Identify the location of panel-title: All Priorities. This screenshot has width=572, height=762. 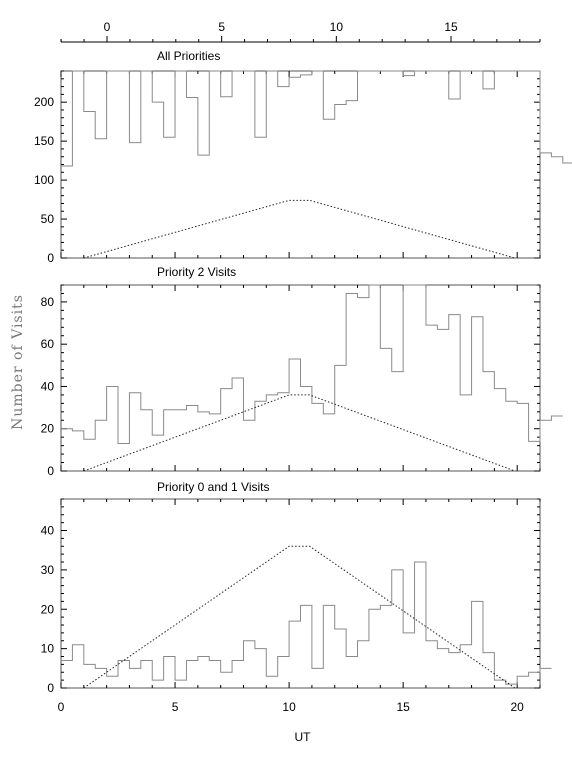
(188, 56).